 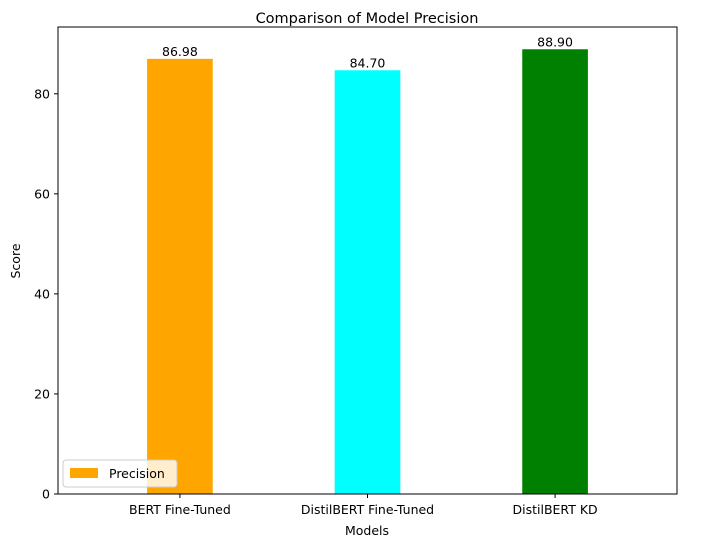 I want to click on legend-box, so click(x=120, y=473).